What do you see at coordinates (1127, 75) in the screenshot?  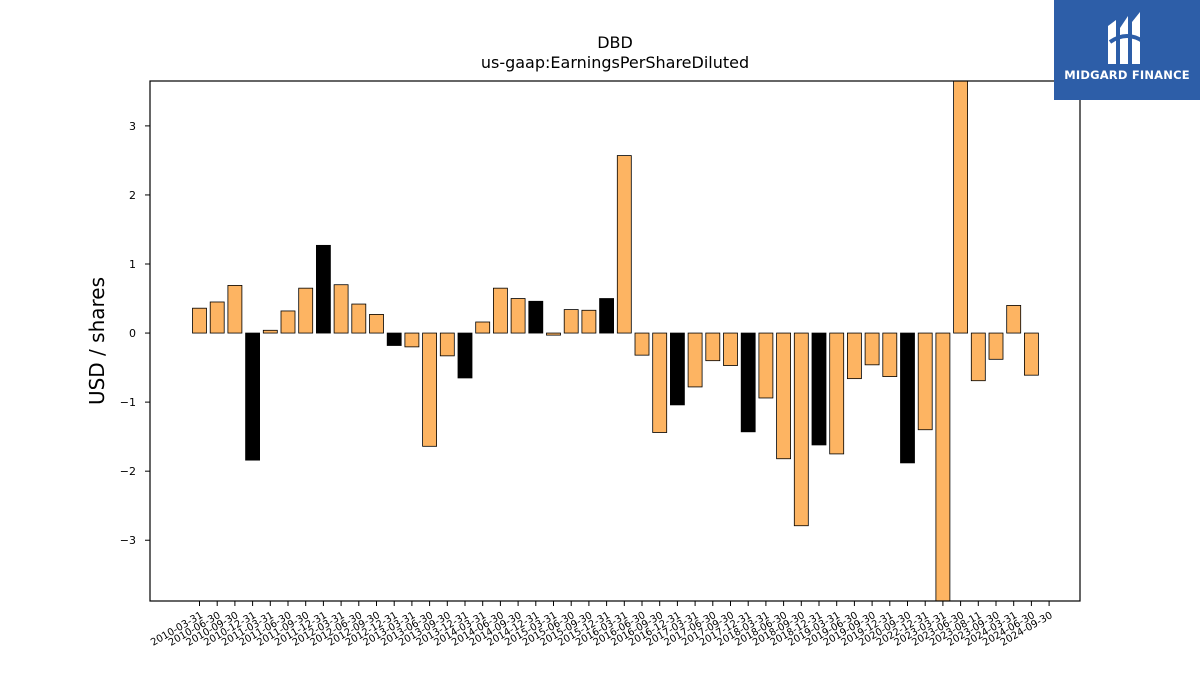 I see `midgard-logo-text: MIDGARD FINANCE` at bounding box center [1127, 75].